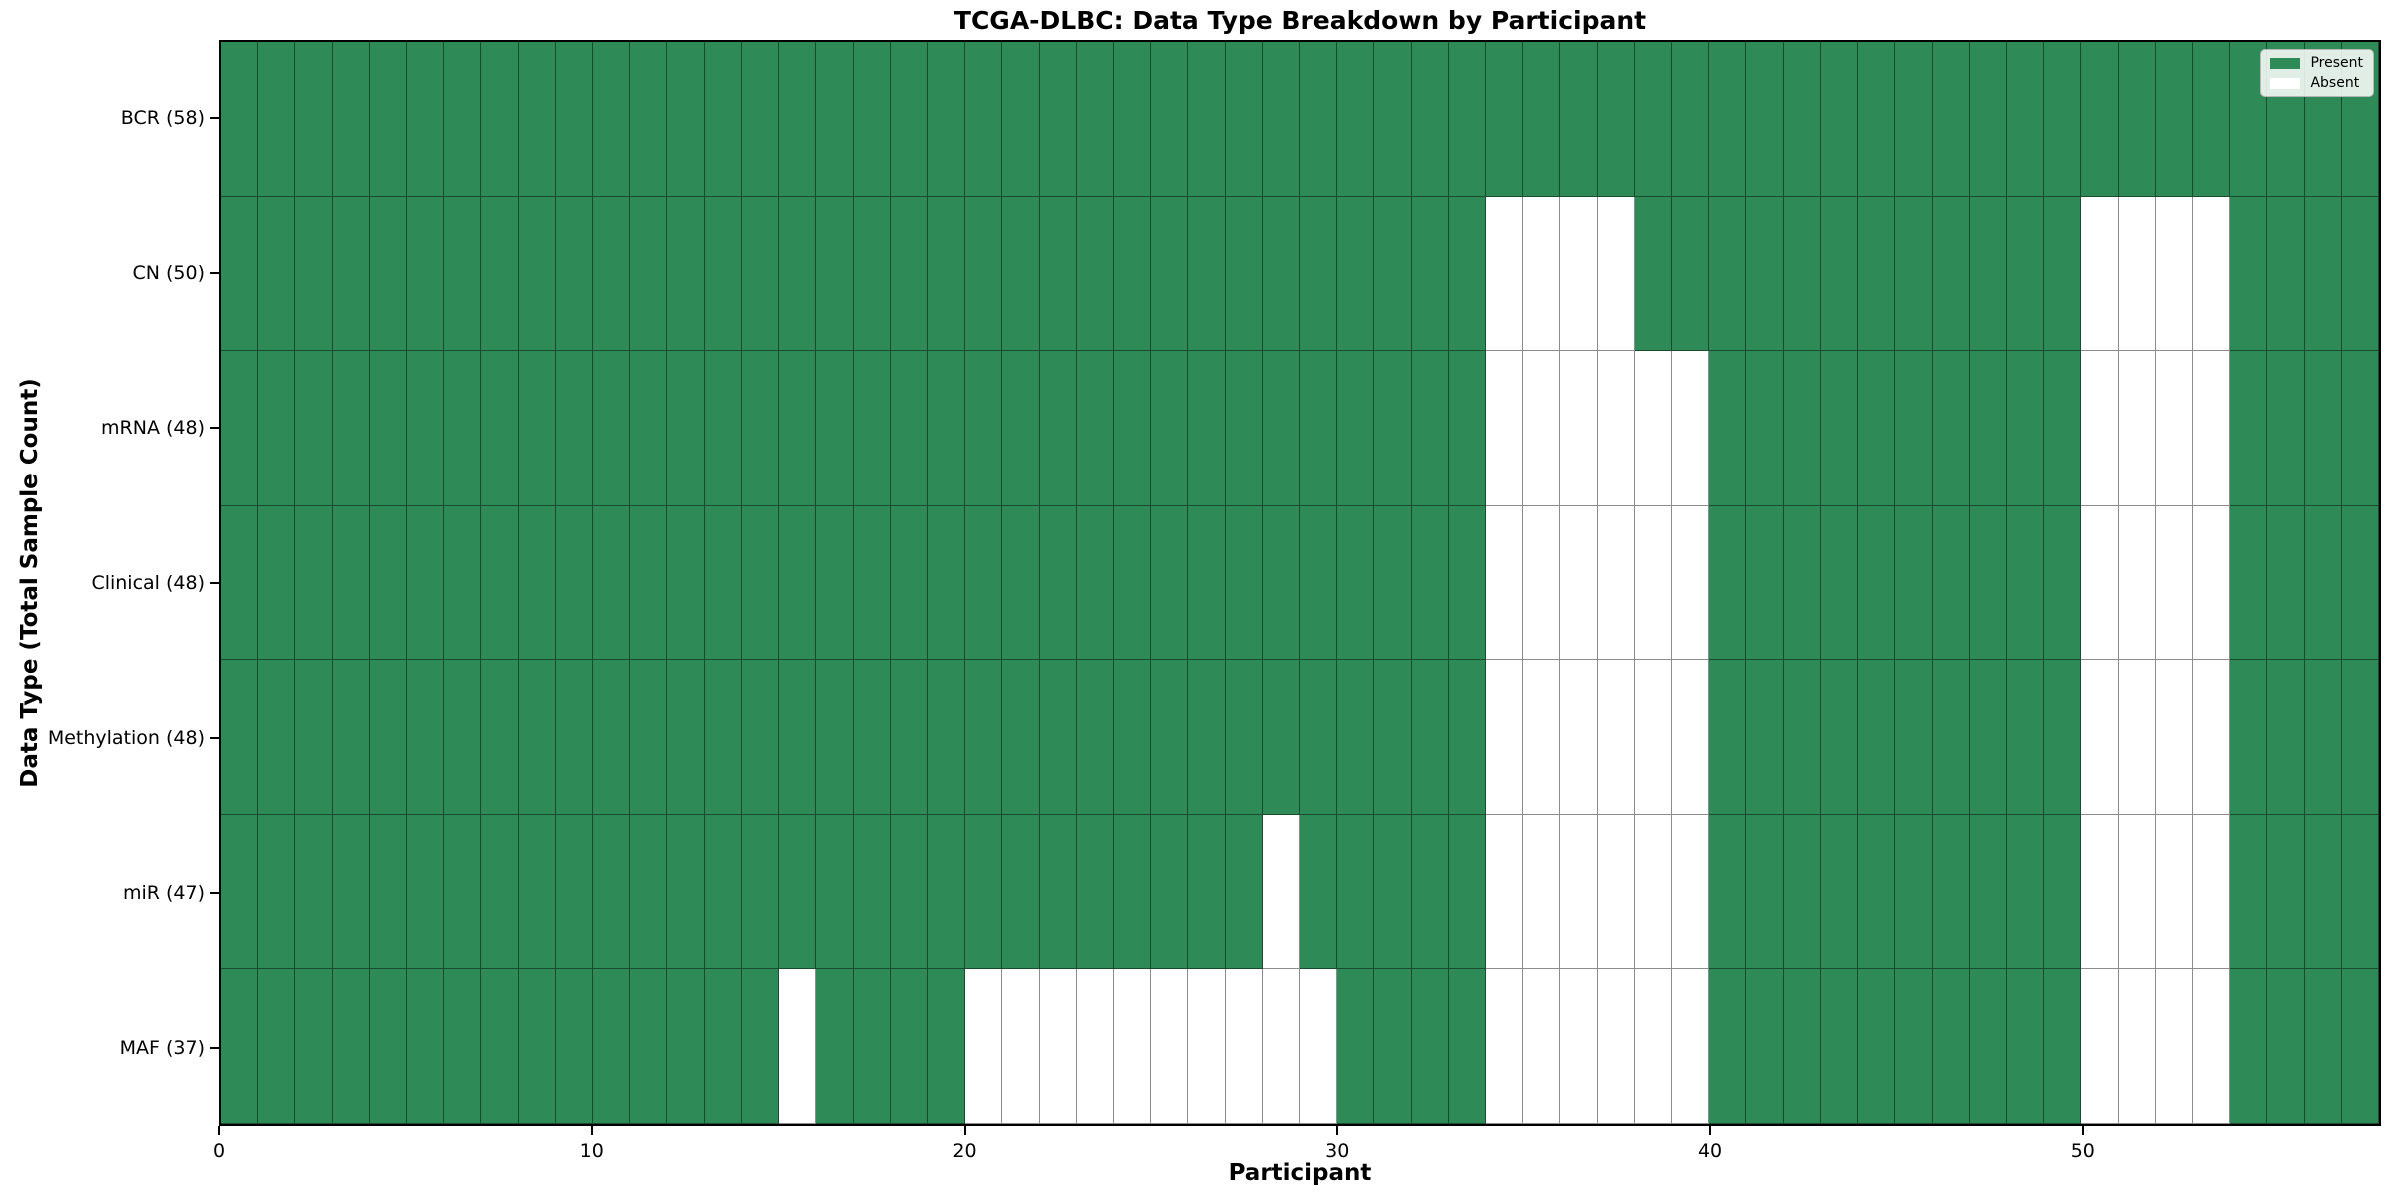  What do you see at coordinates (148, 583) in the screenshot?
I see `y-tick-label: Clinical (48)` at bounding box center [148, 583].